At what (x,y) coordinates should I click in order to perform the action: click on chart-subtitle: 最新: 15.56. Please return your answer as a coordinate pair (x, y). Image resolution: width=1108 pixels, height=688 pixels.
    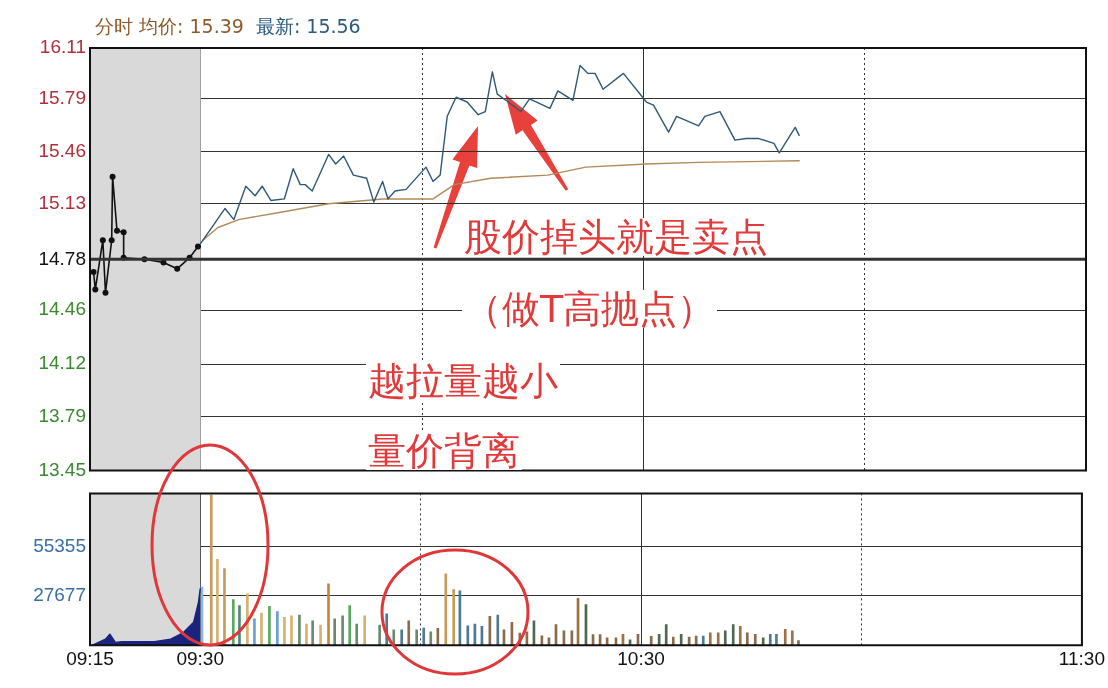
    Looking at the image, I should click on (308, 26).